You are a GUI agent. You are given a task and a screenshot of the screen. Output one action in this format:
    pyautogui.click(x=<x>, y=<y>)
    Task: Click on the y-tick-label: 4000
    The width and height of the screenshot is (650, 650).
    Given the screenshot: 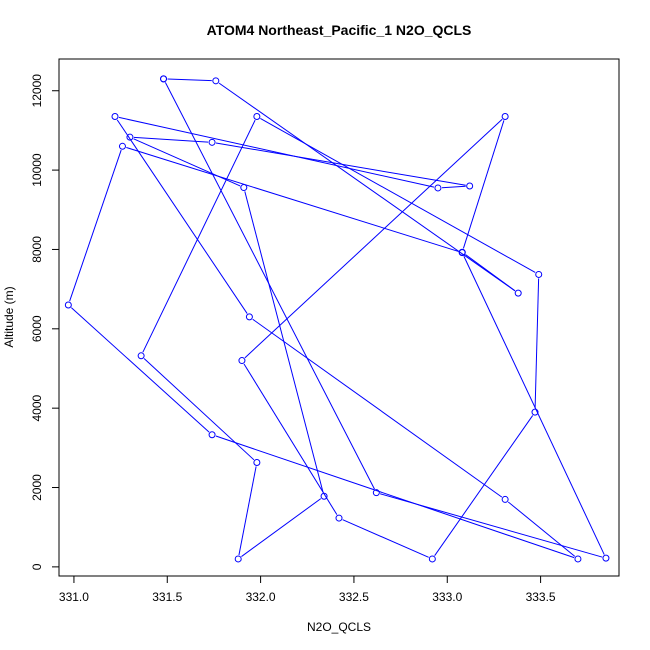 What is the action you would take?
    pyautogui.click(x=37, y=407)
    